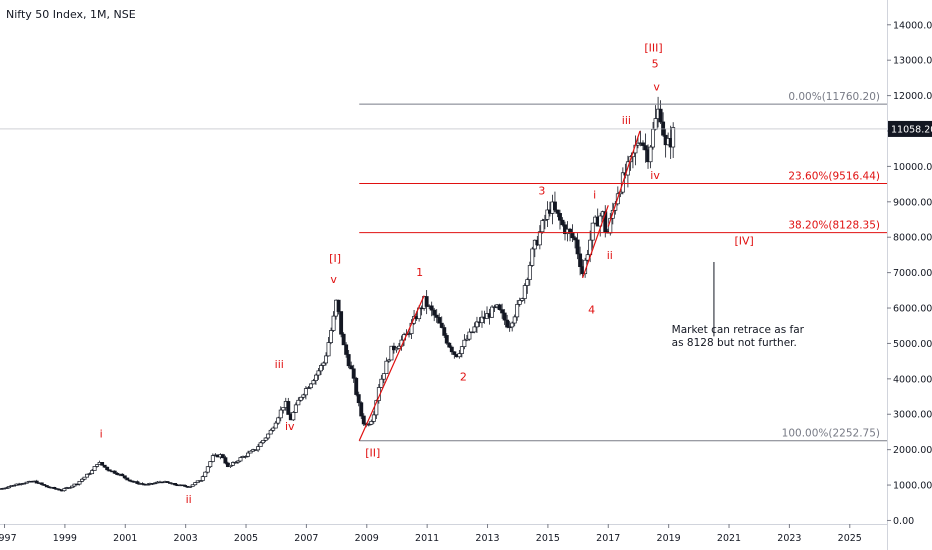  Describe the element at coordinates (71, 14) in the screenshot. I see `chart-title: Nifty 50 Index, 1M, NSE` at that location.